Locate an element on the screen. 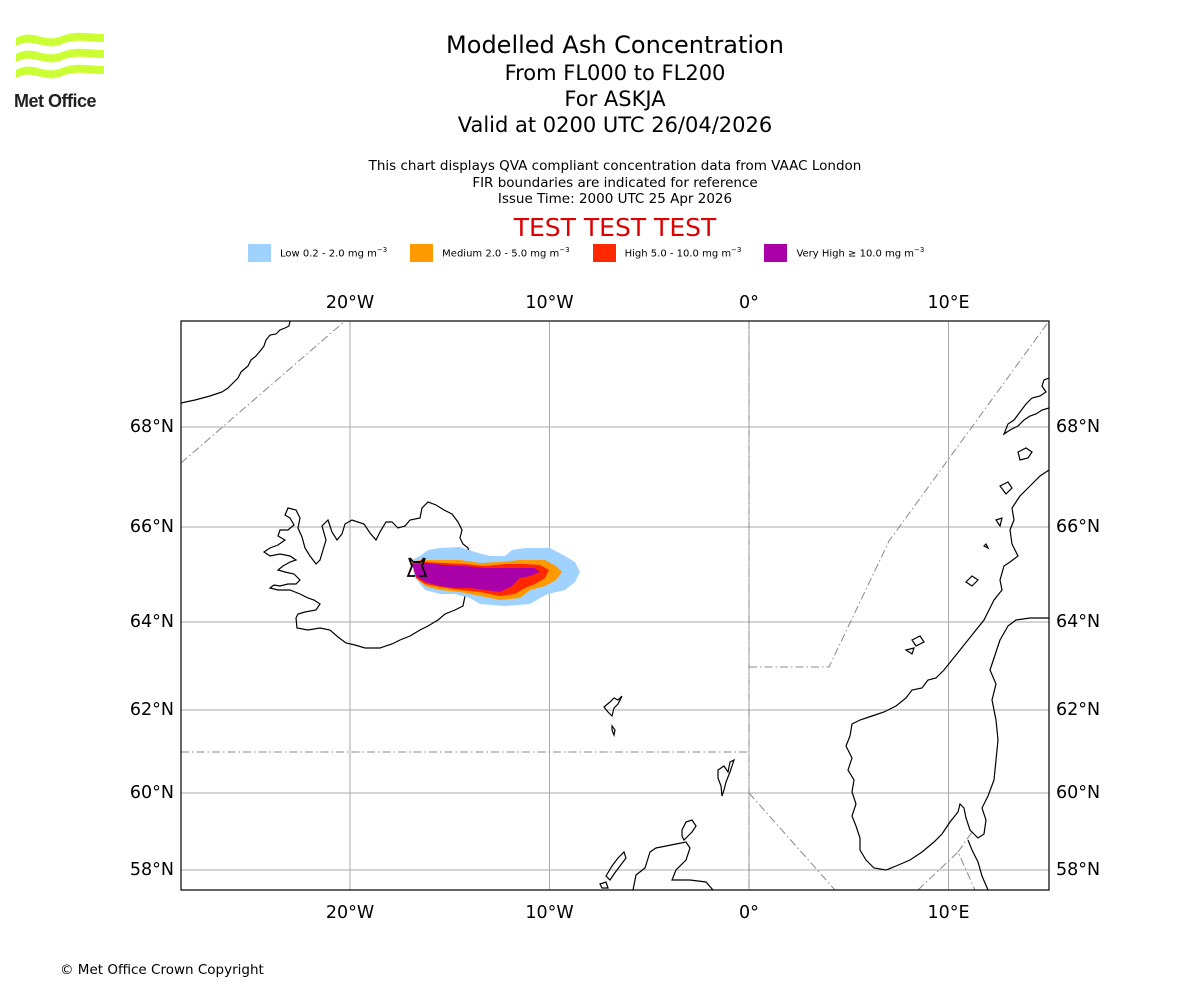 The image size is (1200, 1000). lat-tick-label-left: 58°N is located at coordinates (152, 870).